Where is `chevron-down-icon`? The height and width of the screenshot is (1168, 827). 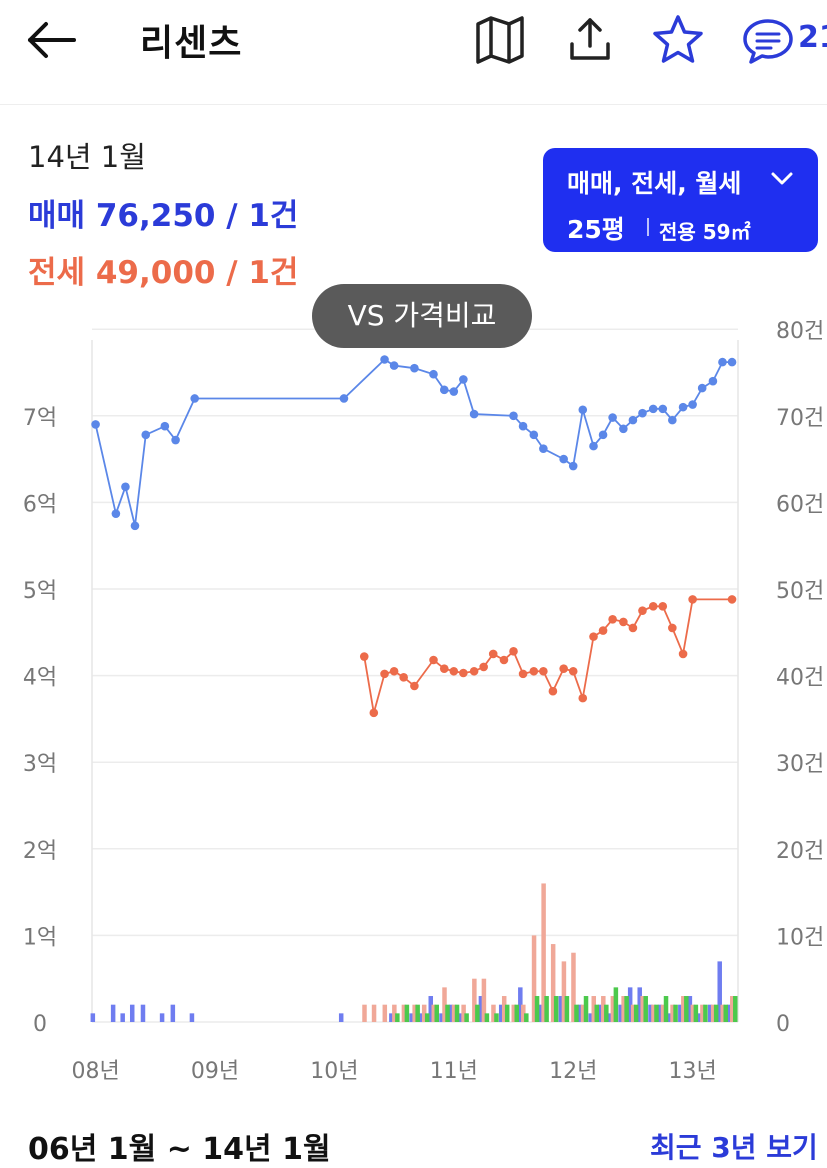 chevron-down-icon is located at coordinates (782, 178).